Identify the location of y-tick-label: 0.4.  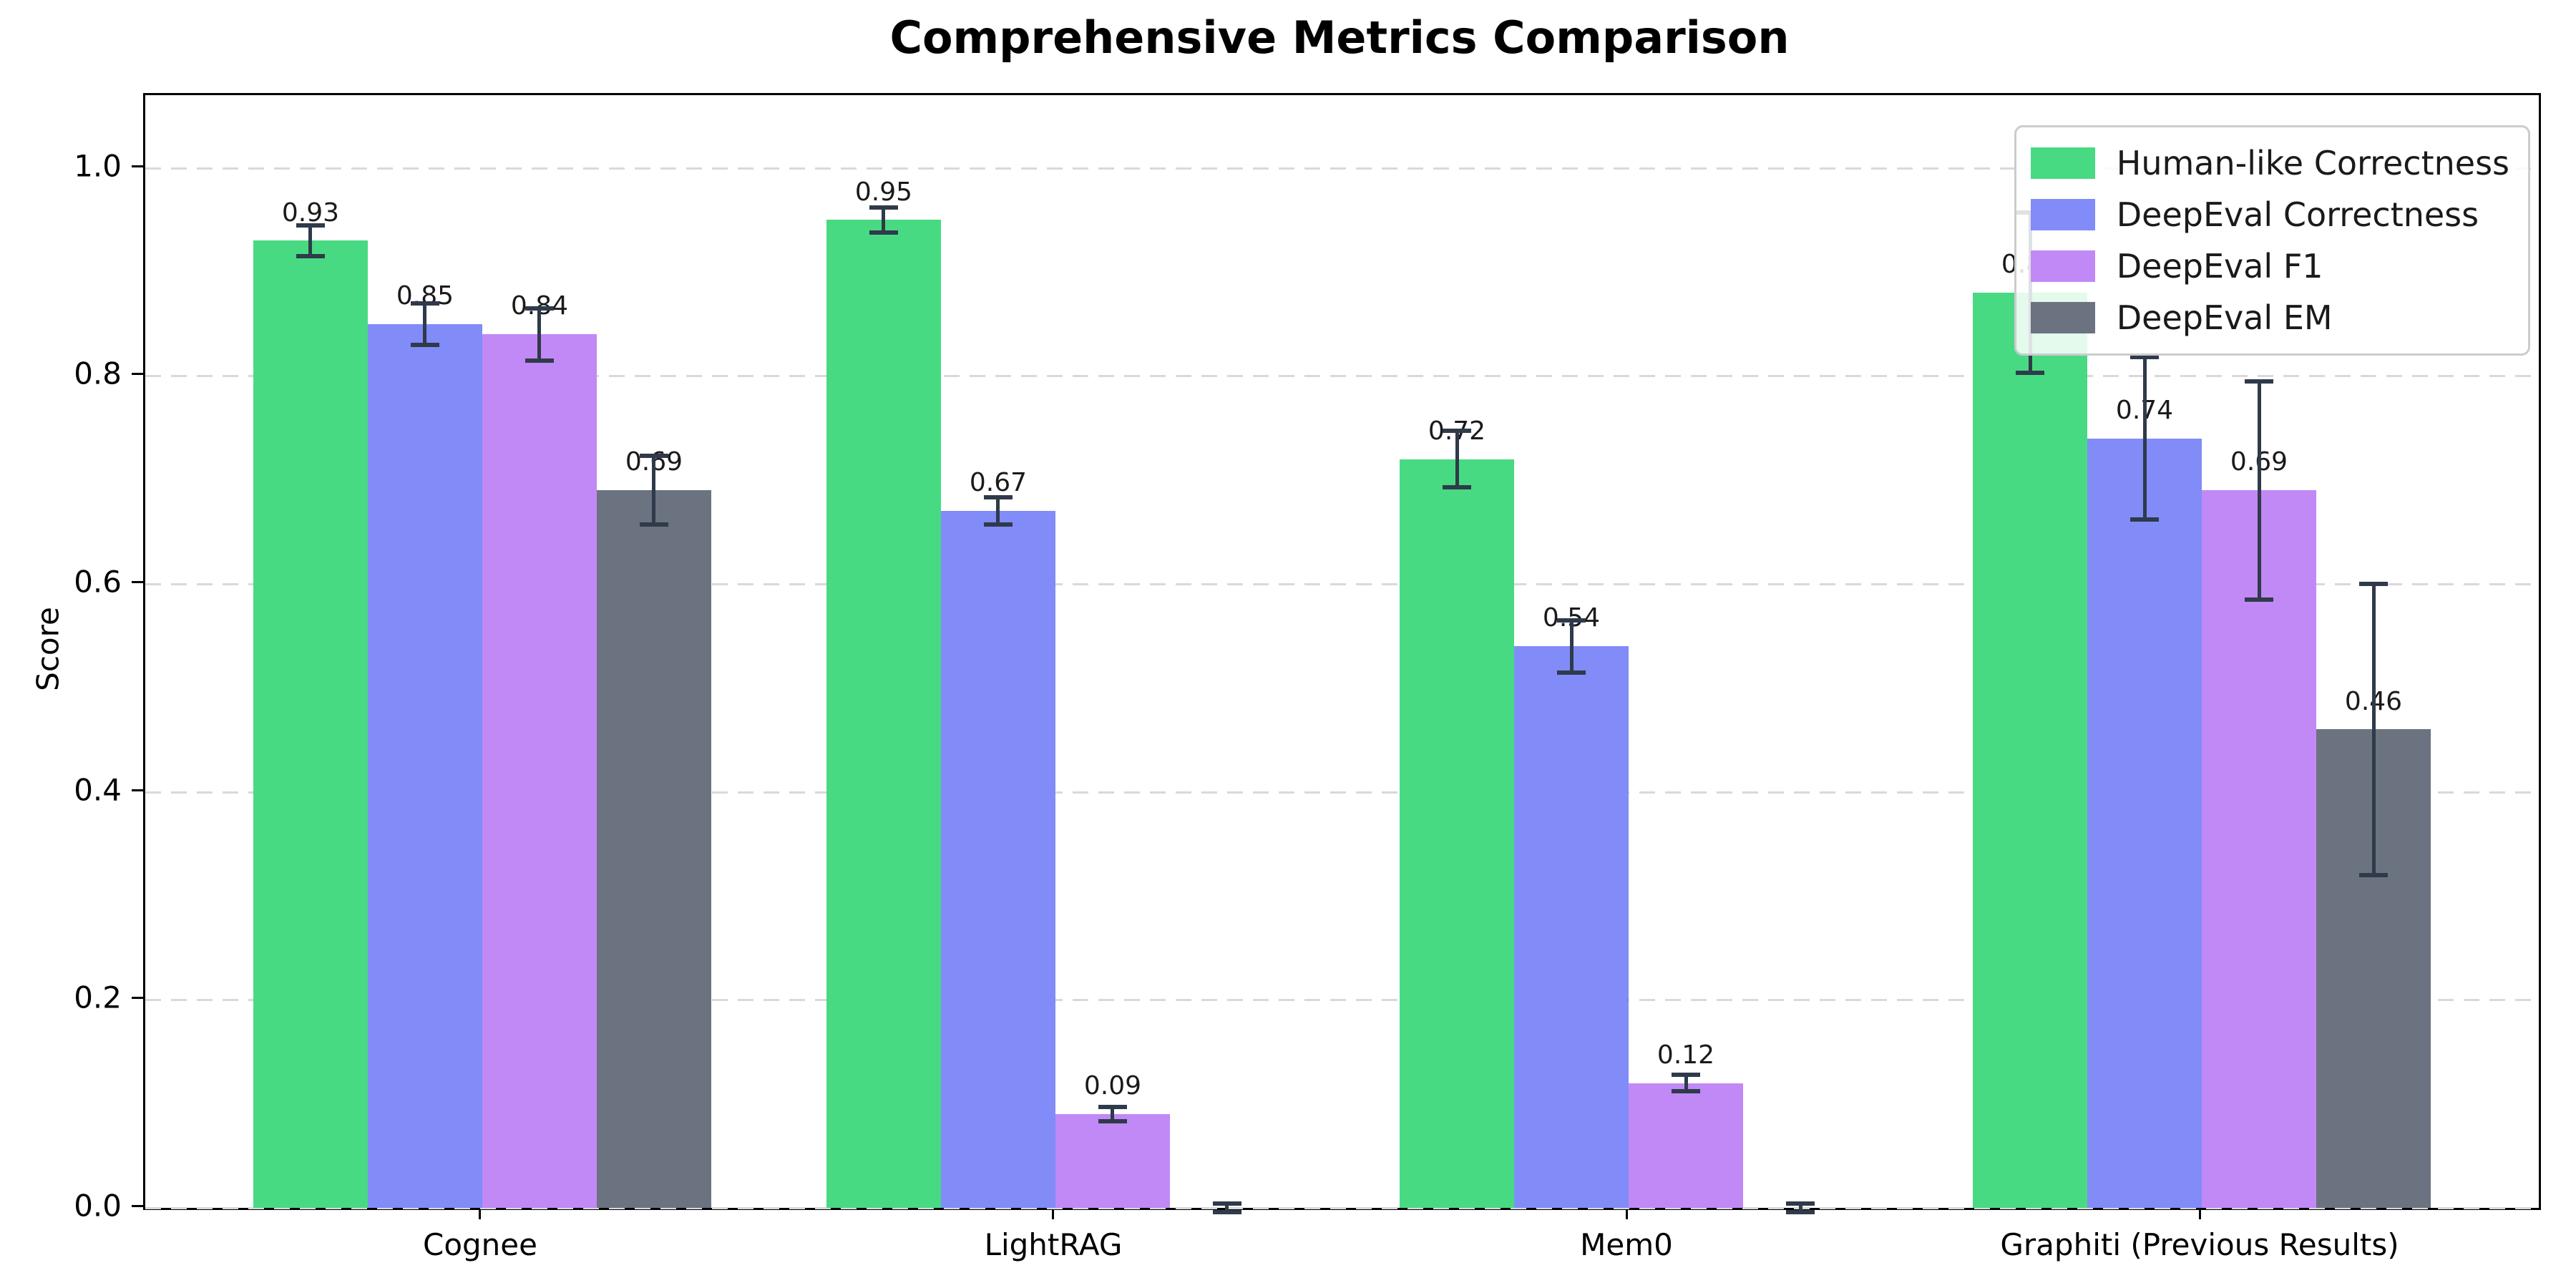
(98, 790).